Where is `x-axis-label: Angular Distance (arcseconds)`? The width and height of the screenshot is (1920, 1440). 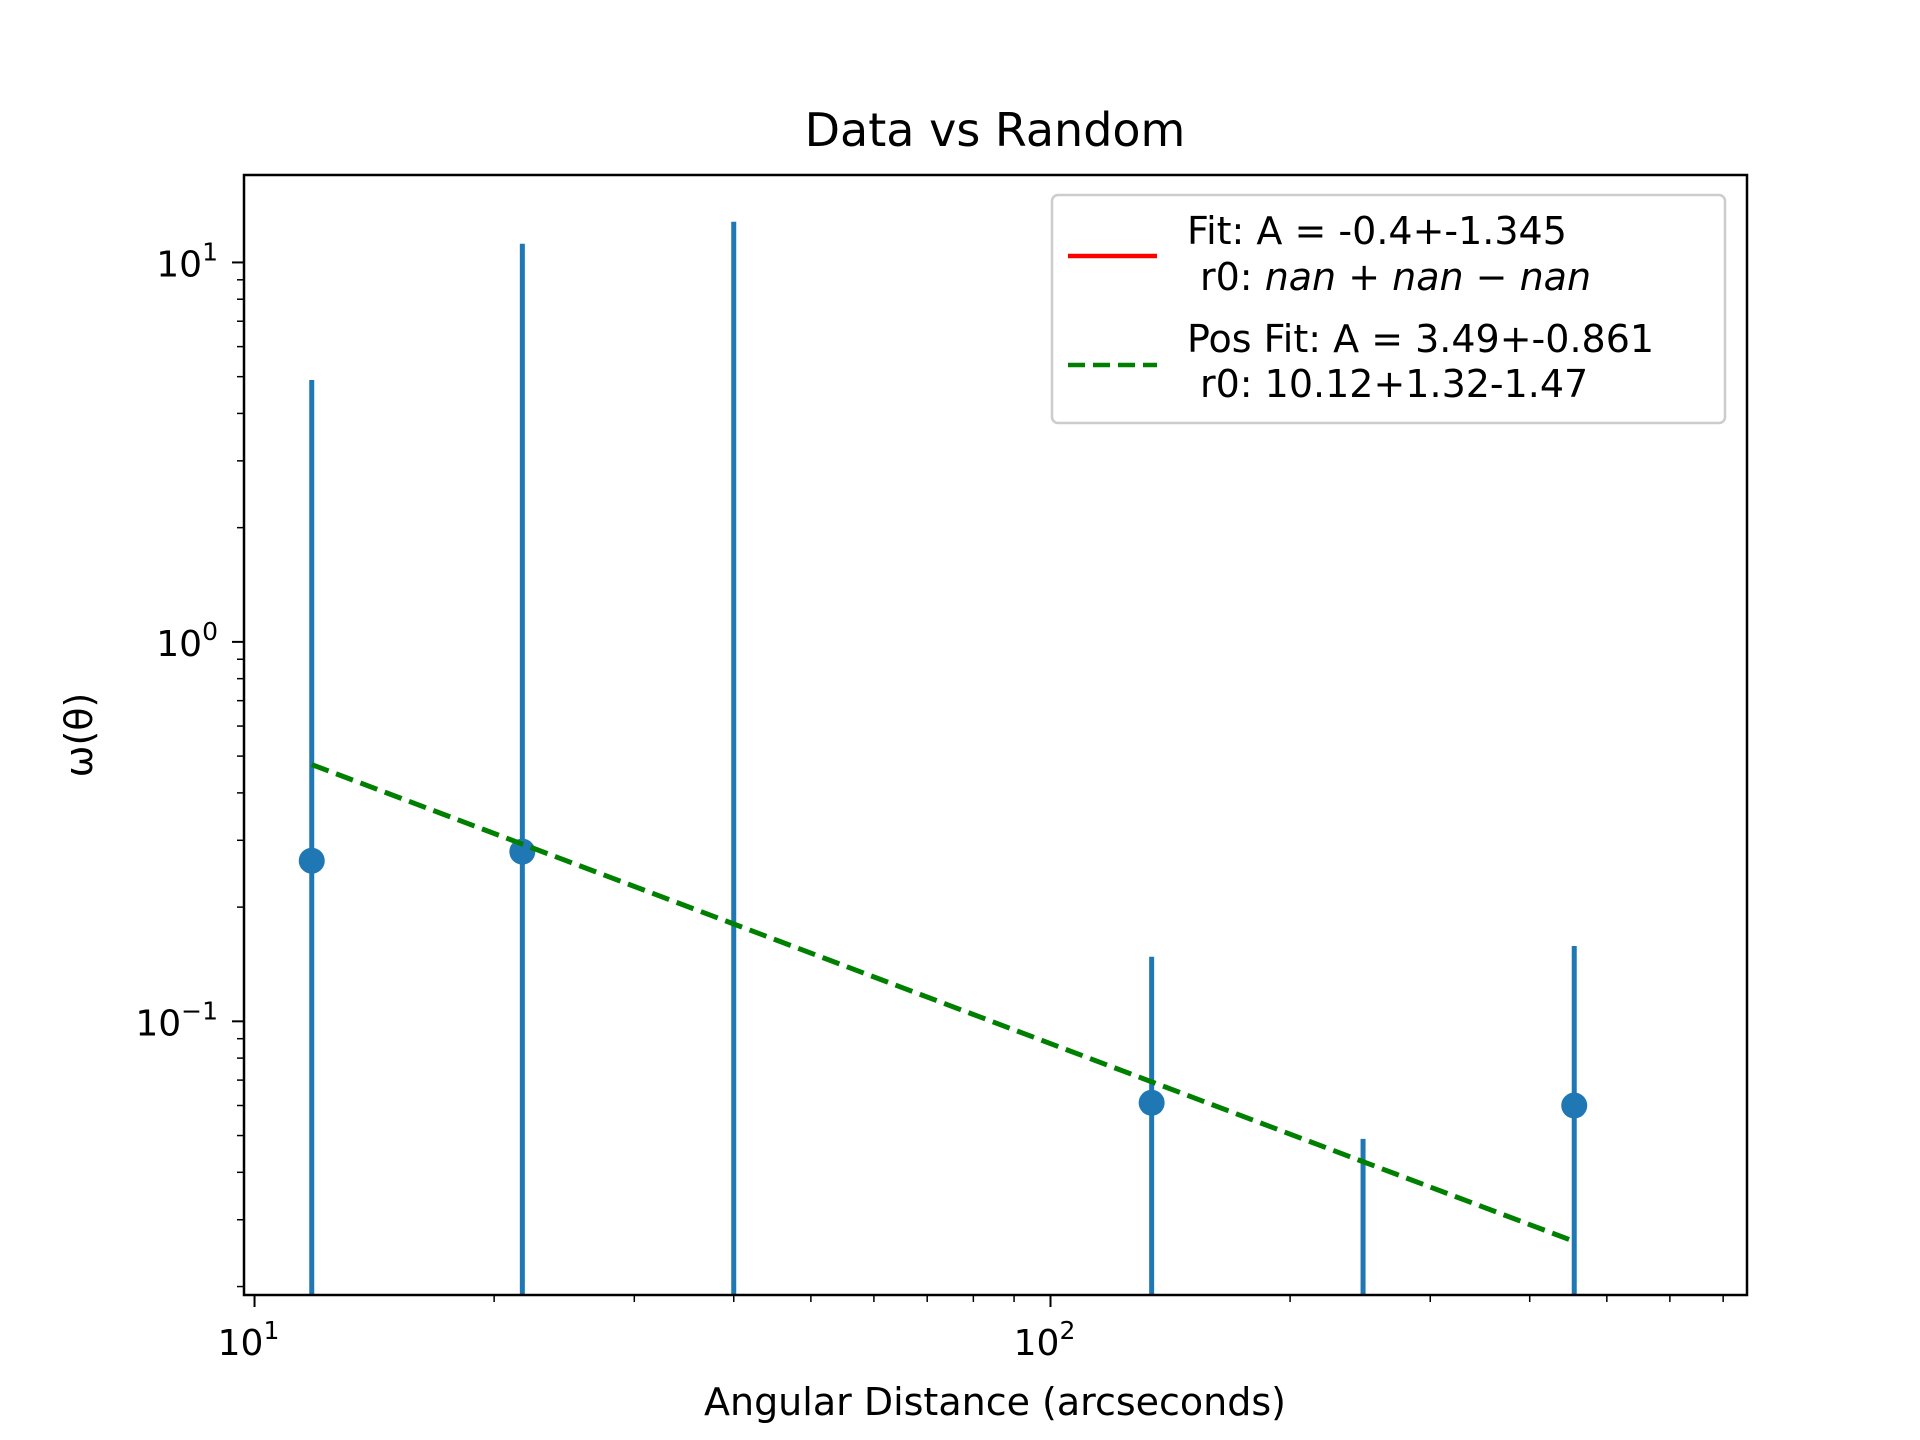 x-axis-label: Angular Distance (arcseconds) is located at coordinates (995, 1402).